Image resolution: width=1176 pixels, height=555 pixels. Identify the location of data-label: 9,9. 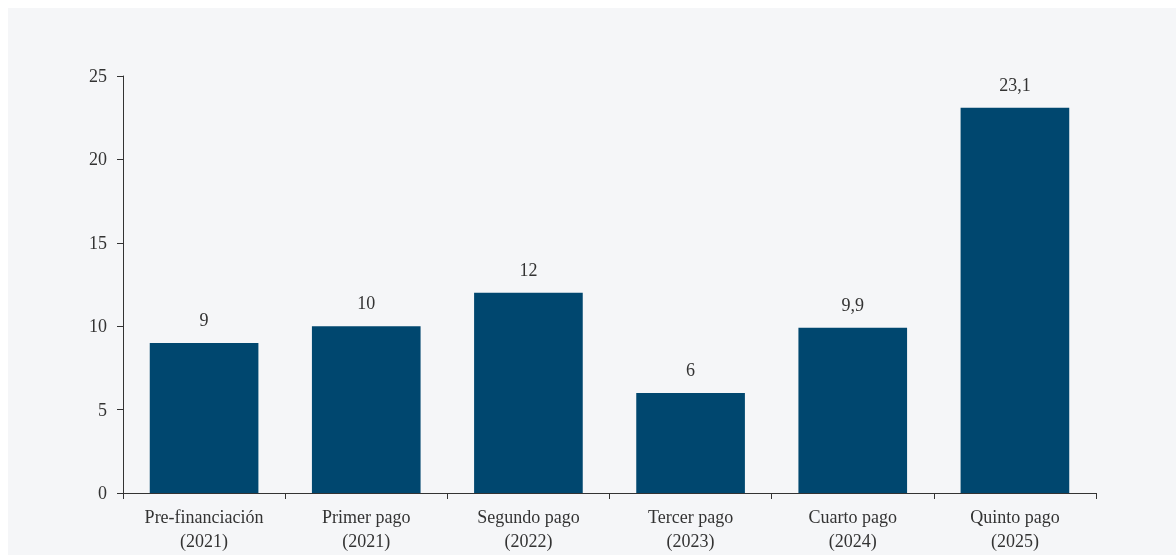
(852, 304).